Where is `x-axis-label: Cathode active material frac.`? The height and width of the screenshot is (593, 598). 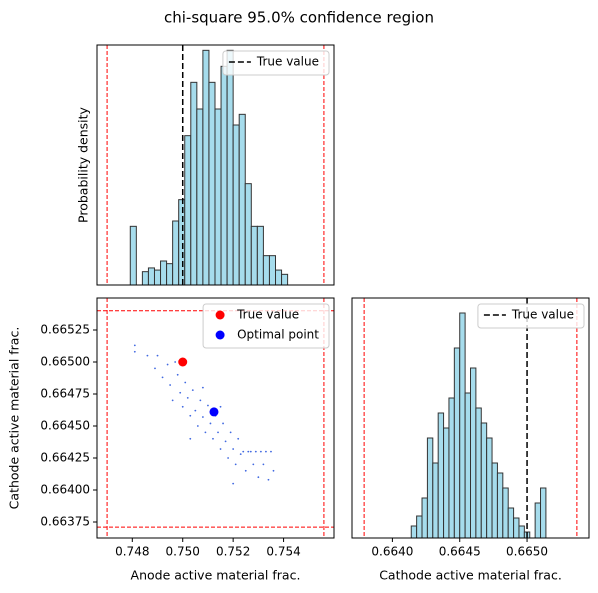
x-axis-label: Cathode active material frac. is located at coordinates (470, 575).